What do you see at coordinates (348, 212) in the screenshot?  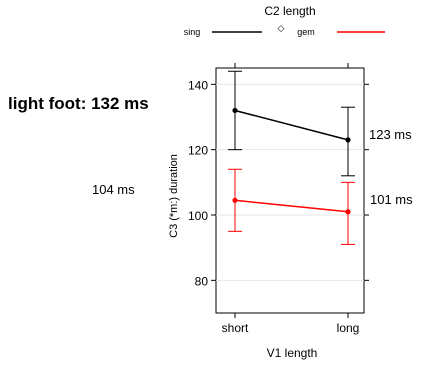 I see `point-gem-long` at bounding box center [348, 212].